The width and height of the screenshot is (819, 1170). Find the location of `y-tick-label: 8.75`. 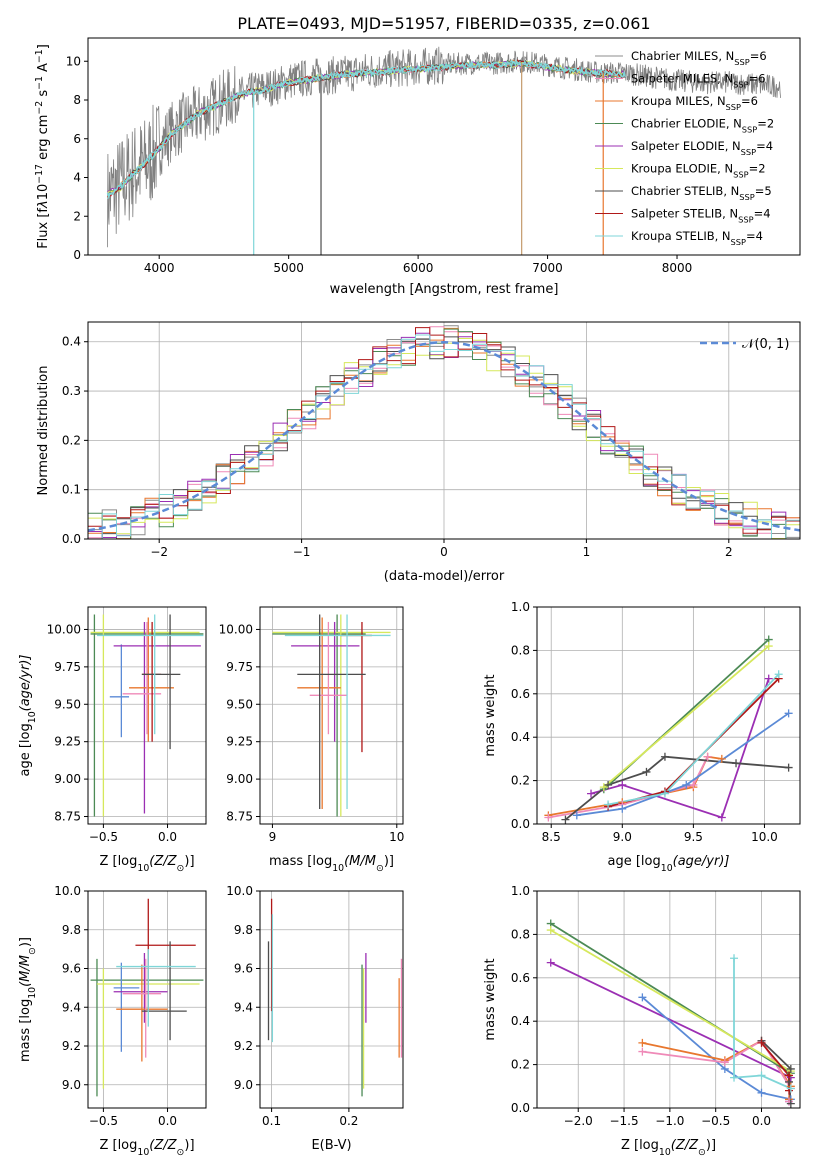

y-tick-label: 8.75 is located at coordinates (67, 817).